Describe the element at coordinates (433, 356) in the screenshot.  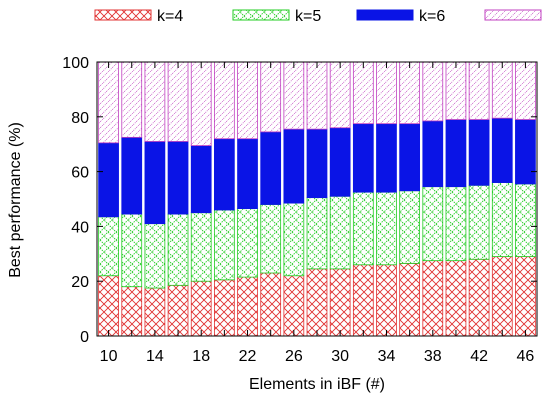
I see `x-tick-label: 38` at that location.